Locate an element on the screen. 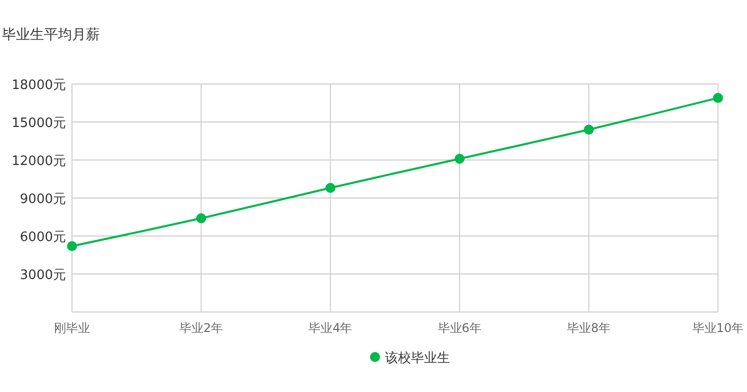 This screenshot has height=392, width=747. x-tick-label: 毕业8年 is located at coordinates (588, 328).